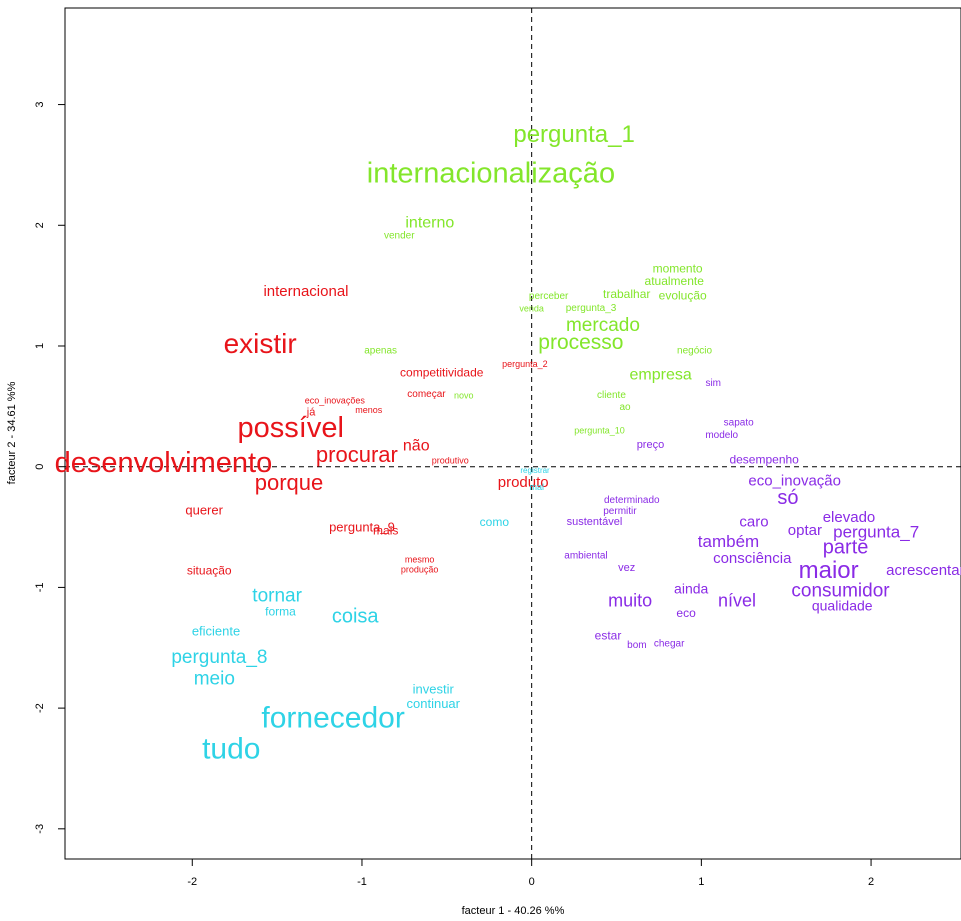 The width and height of the screenshot is (961, 921). Describe the element at coordinates (429, 222) in the screenshot. I see `point-label: interno` at that location.